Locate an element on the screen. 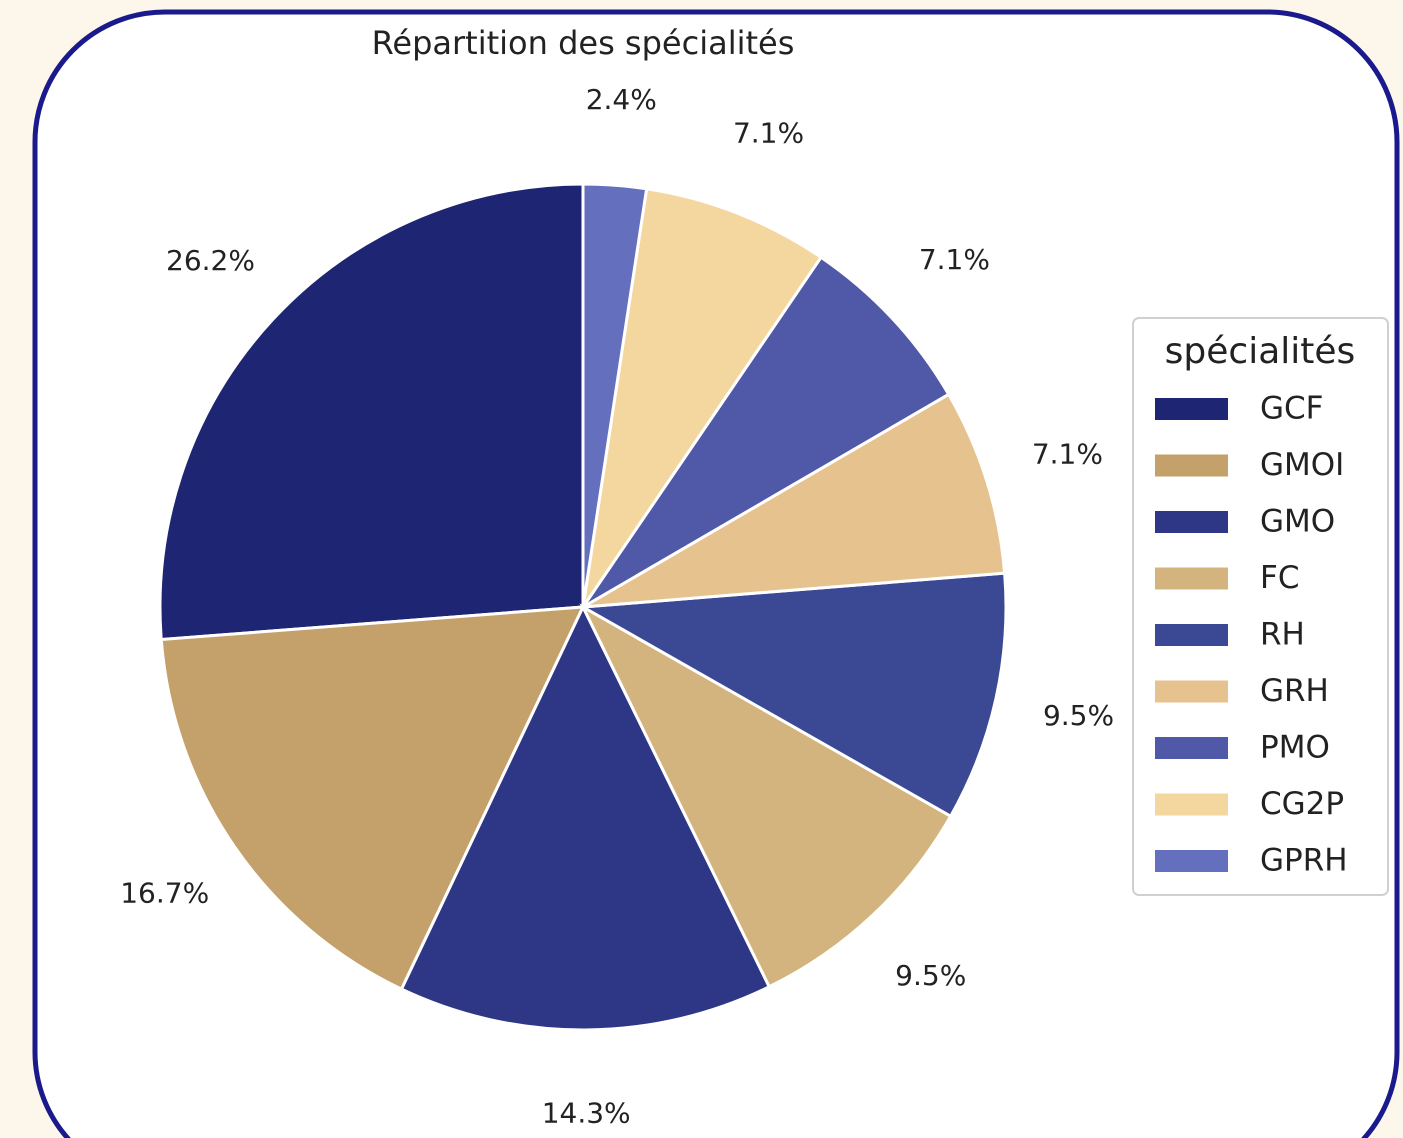  data-label: 14.3% is located at coordinates (586, 1113).